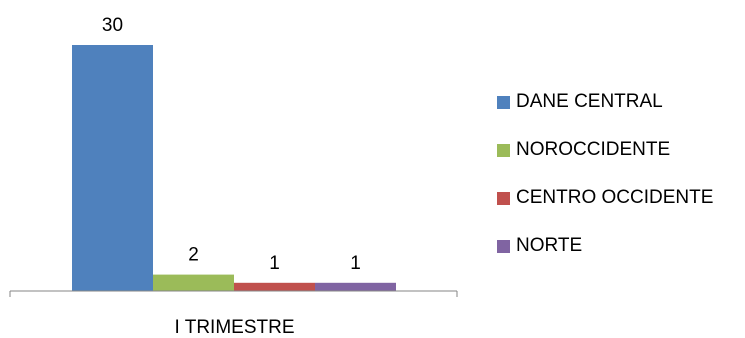 This screenshot has width=745, height=338. What do you see at coordinates (193, 255) in the screenshot?
I see `data-label-noroccidente: 2` at bounding box center [193, 255].